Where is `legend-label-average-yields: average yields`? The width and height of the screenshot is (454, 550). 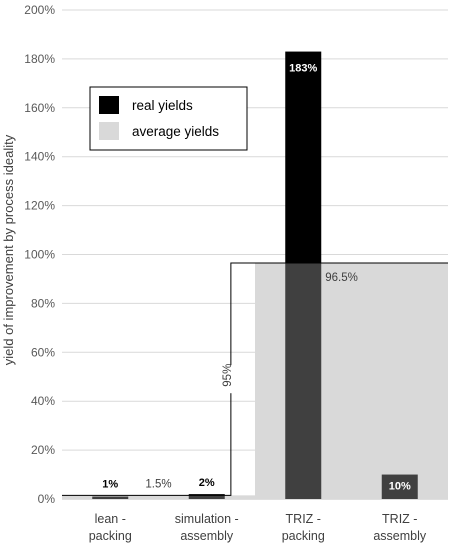 legend-label-average-yields: average yields is located at coordinates (175, 131).